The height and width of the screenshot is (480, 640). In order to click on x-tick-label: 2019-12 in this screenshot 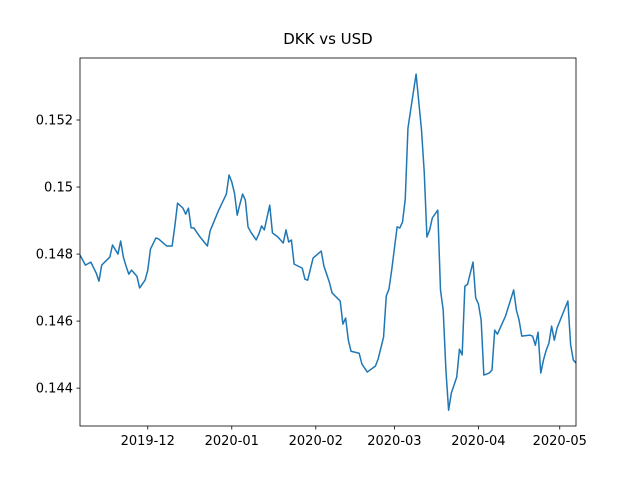, I will do `click(148, 441)`.